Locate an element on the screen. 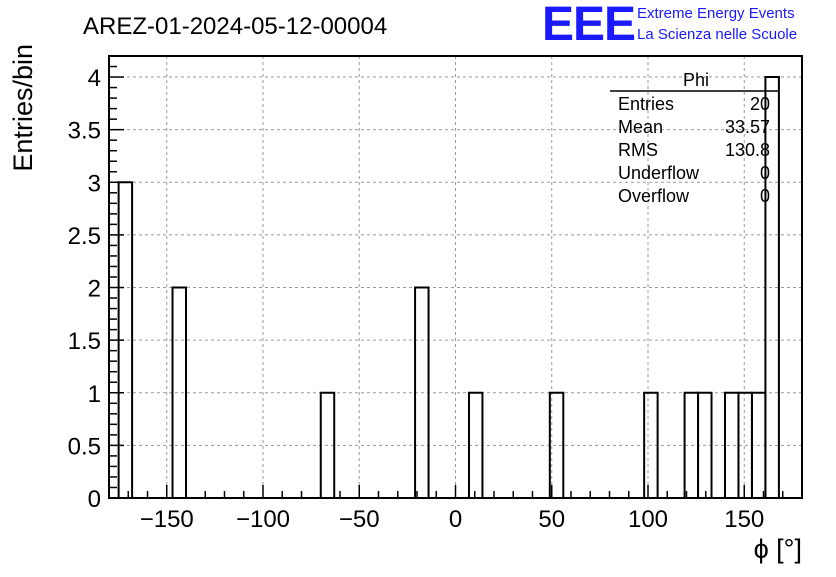  stats-value-rms: 130.8 is located at coordinates (747, 150).